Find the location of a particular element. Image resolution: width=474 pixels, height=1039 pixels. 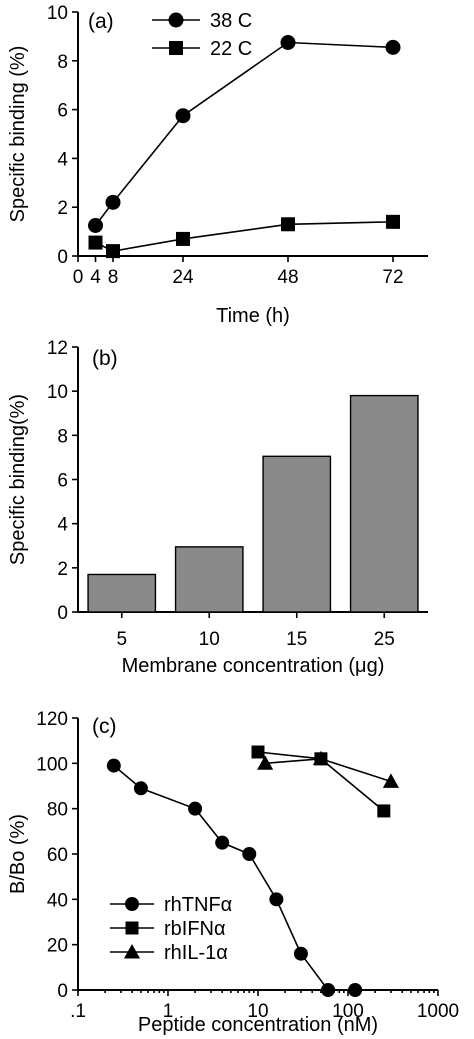

panel-b-category-label: 15 is located at coordinates (296, 639).